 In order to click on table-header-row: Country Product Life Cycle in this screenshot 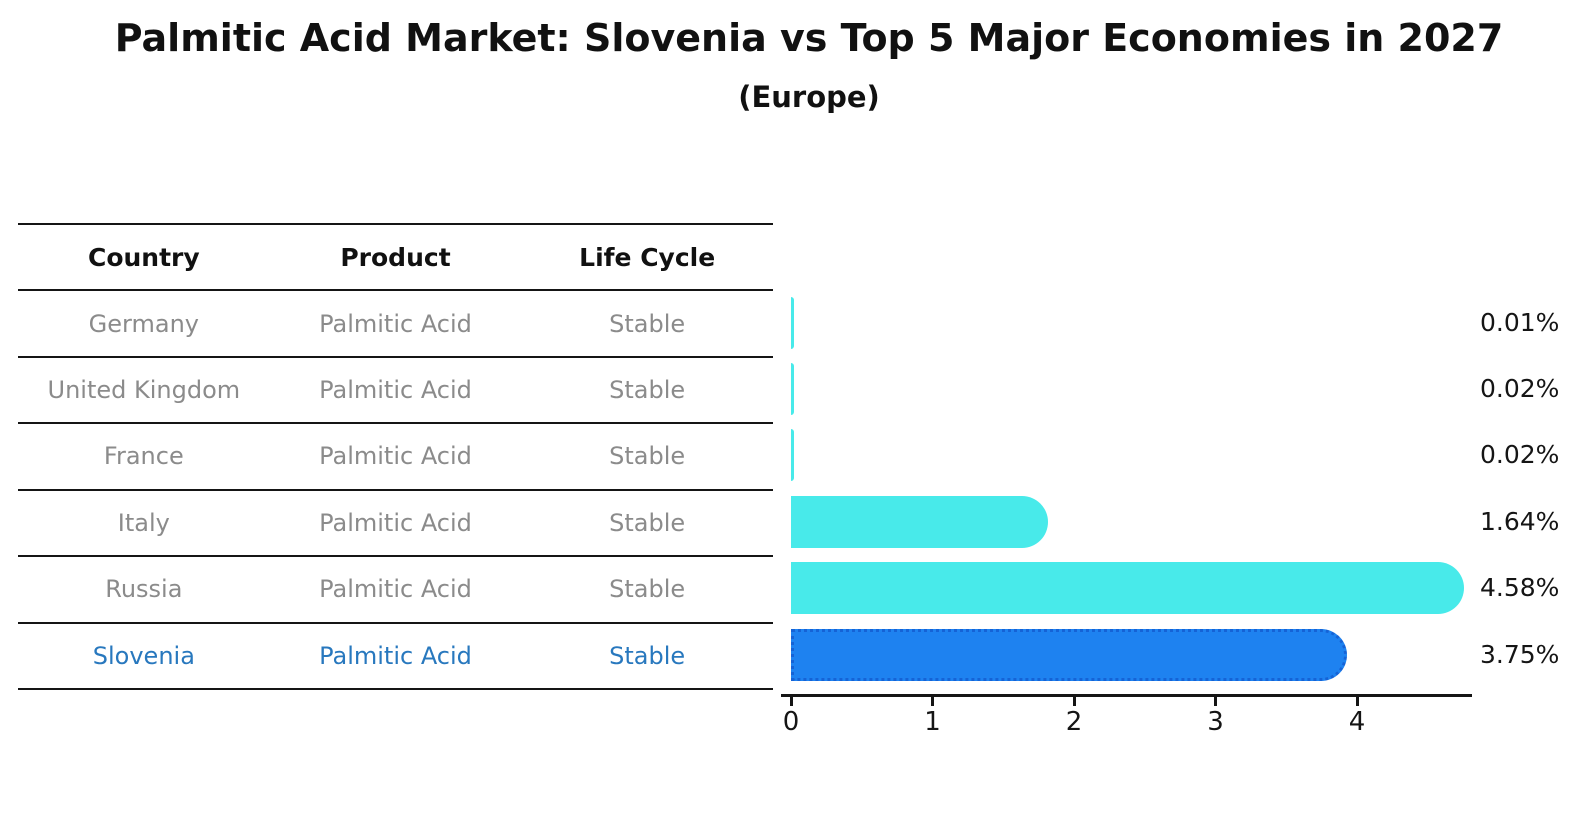, I will do `click(395, 256)`.